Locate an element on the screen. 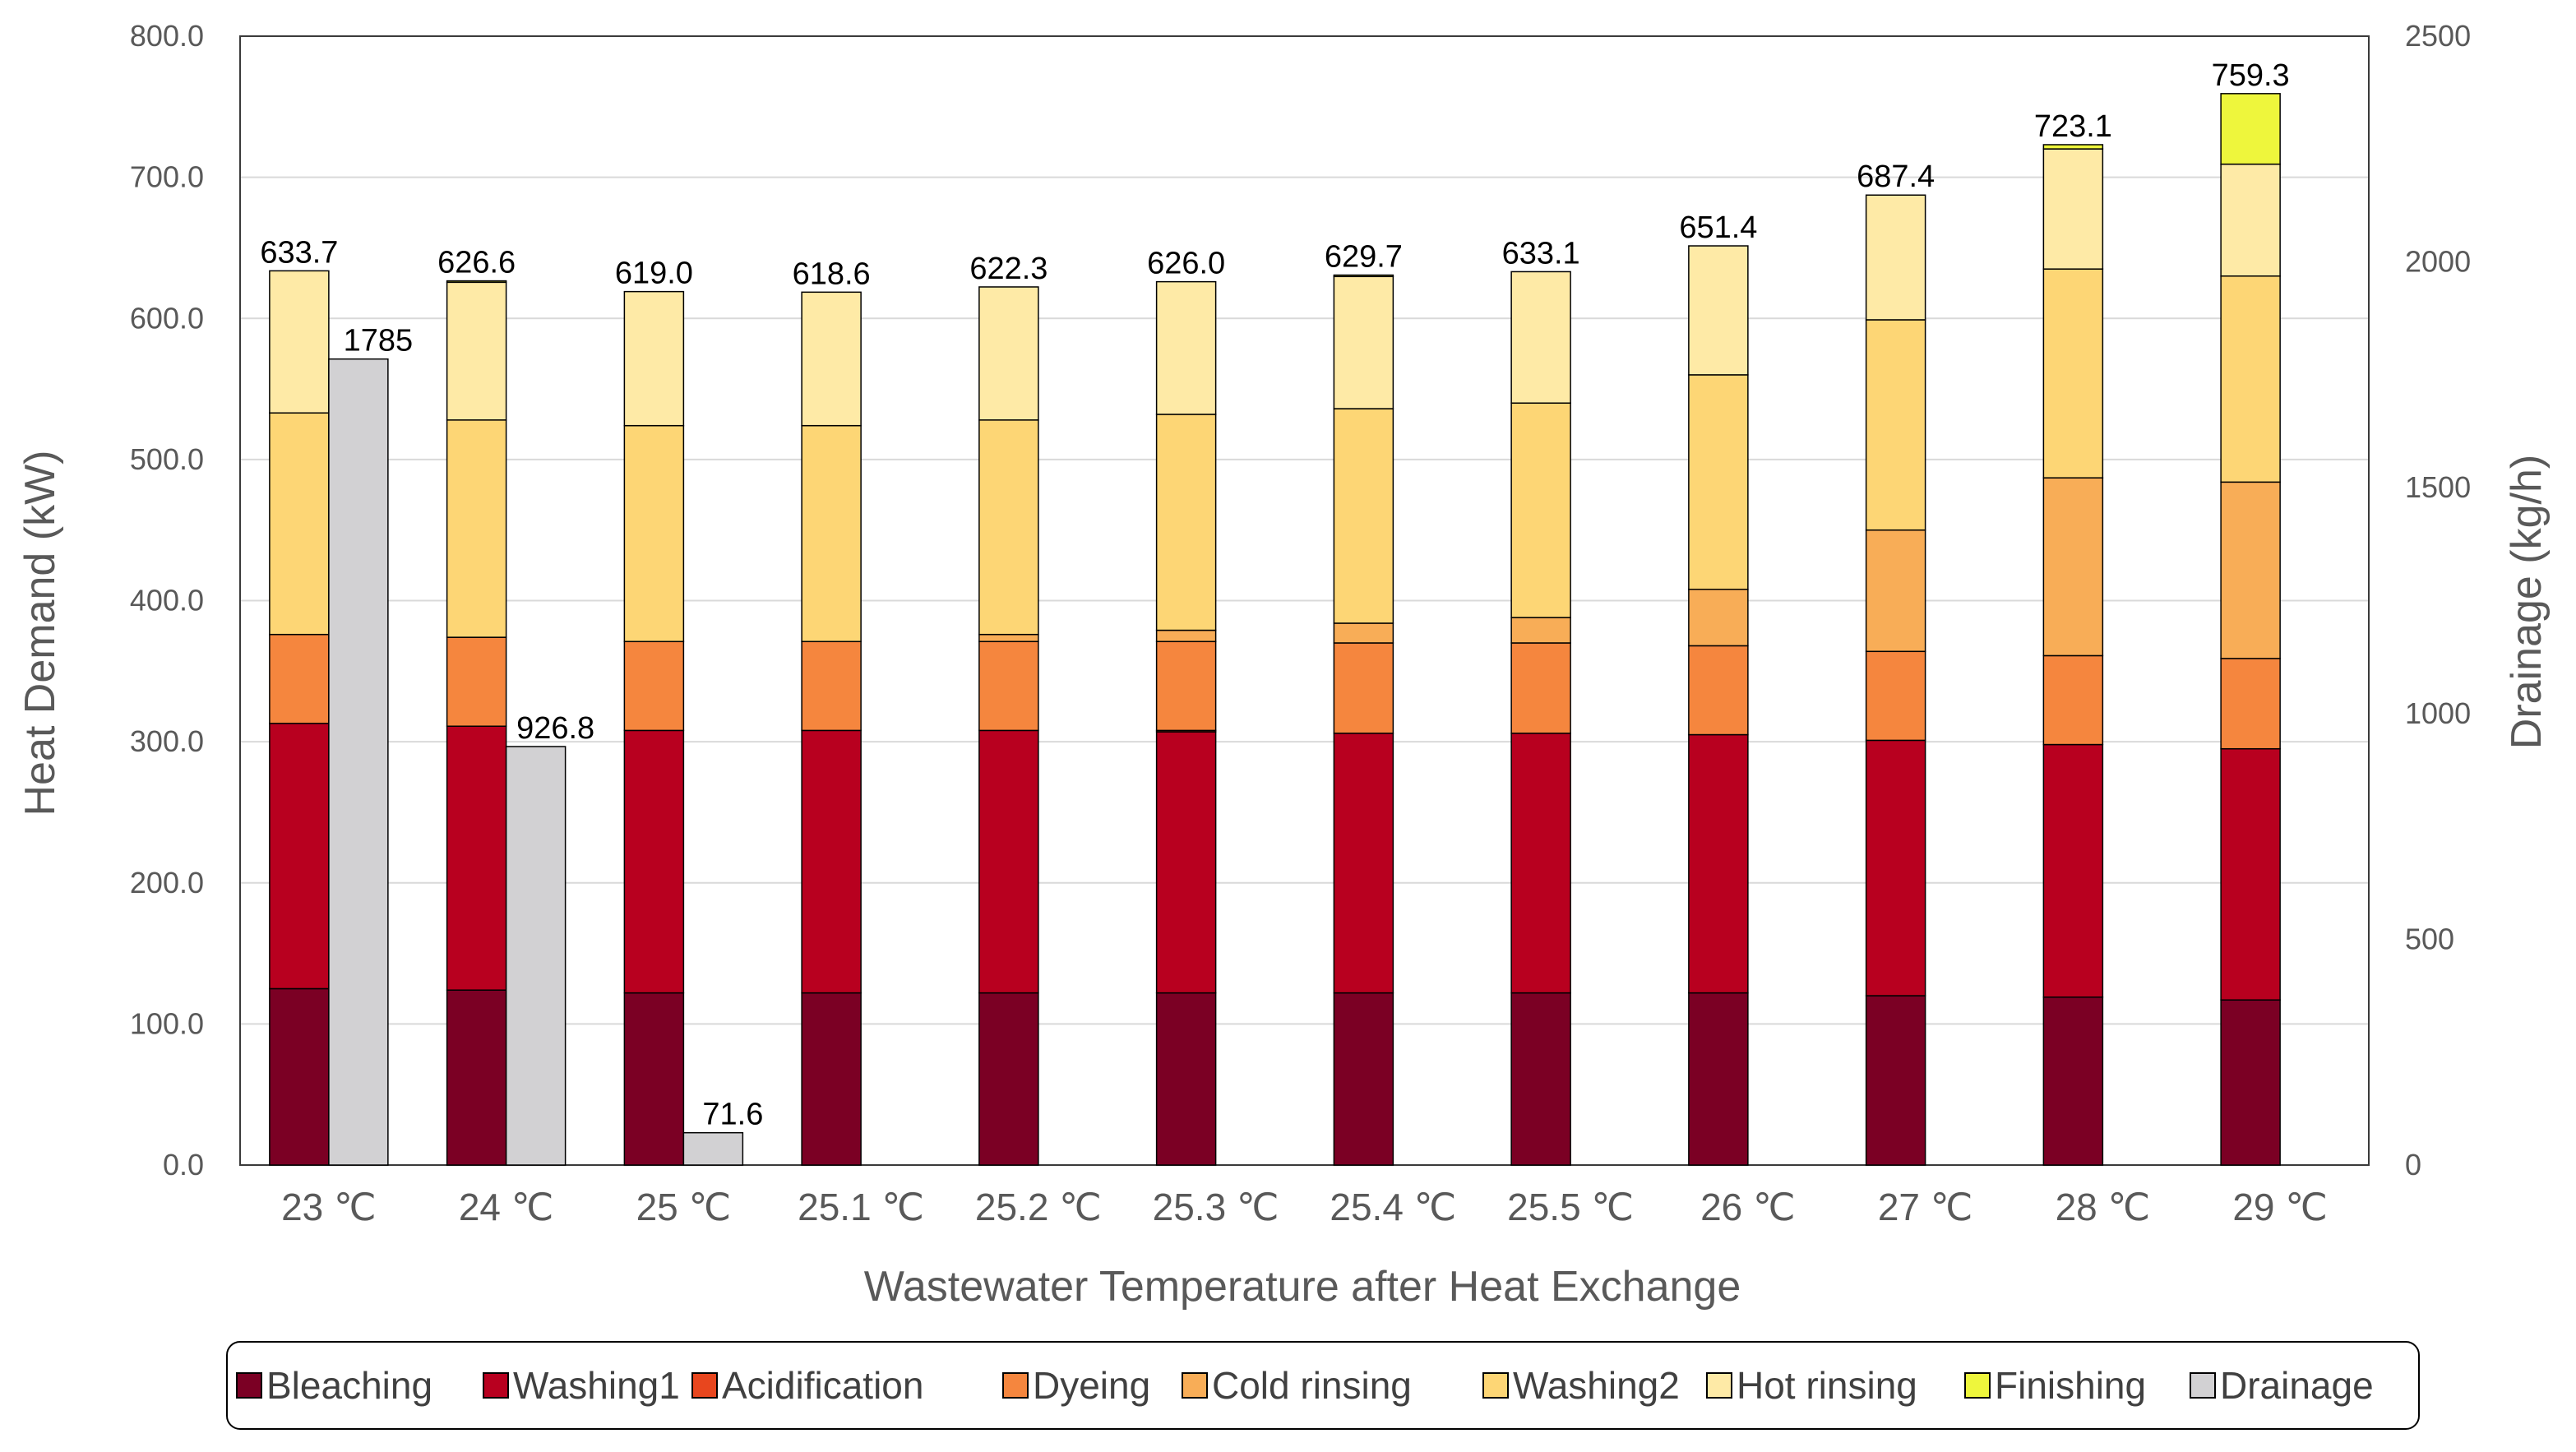  y-tick-label: 200.0 is located at coordinates (167, 882).